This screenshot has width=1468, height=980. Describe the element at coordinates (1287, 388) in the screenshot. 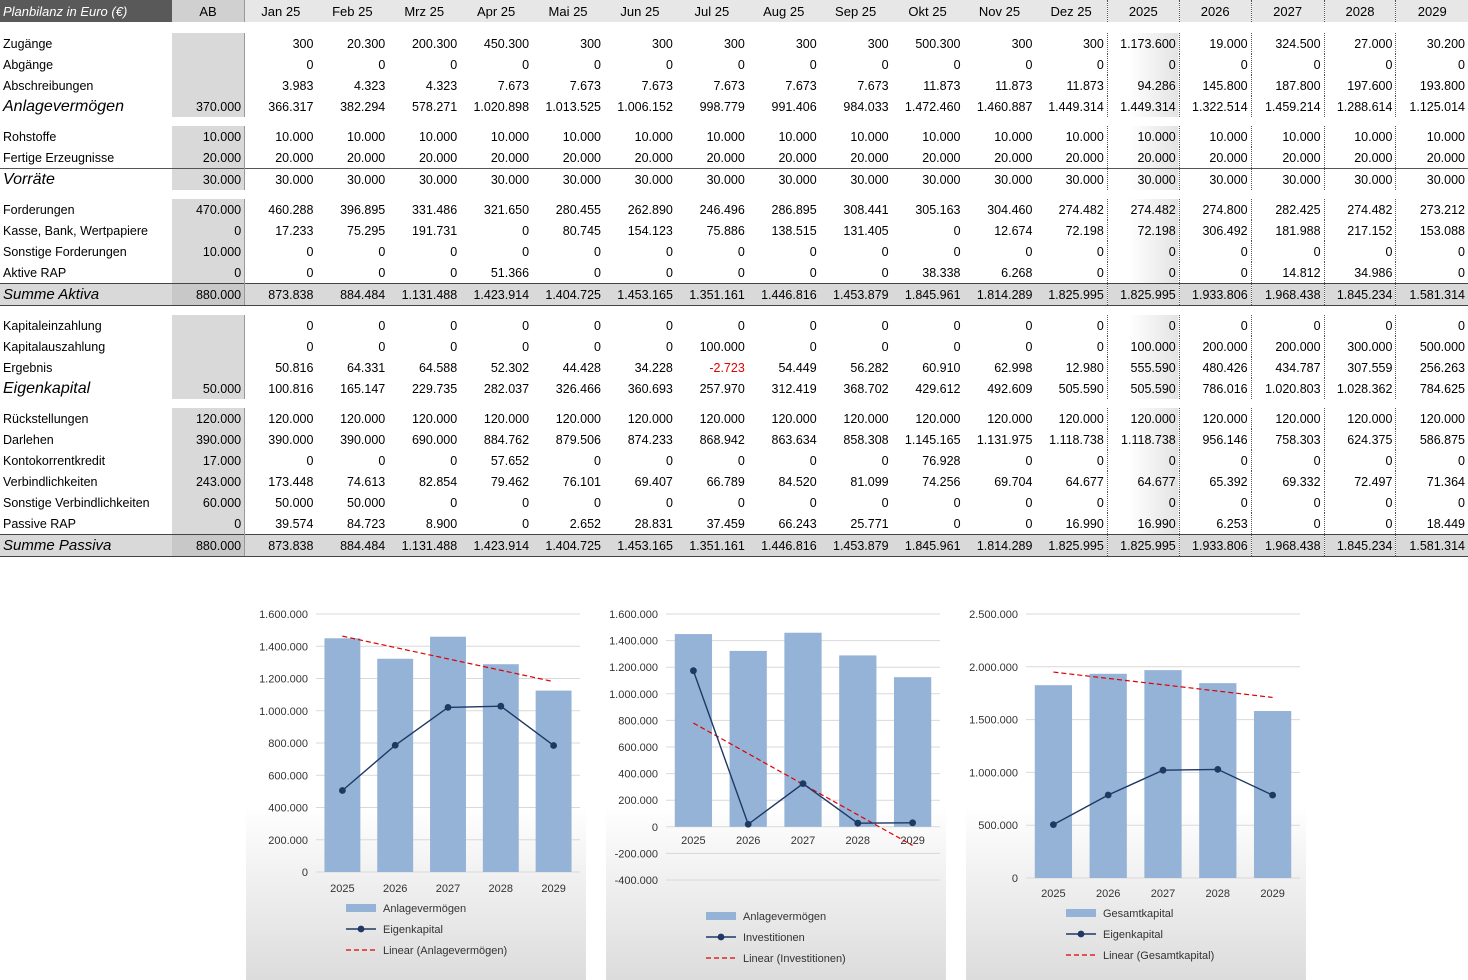

I see `table-cell: 1.020.803` at that location.